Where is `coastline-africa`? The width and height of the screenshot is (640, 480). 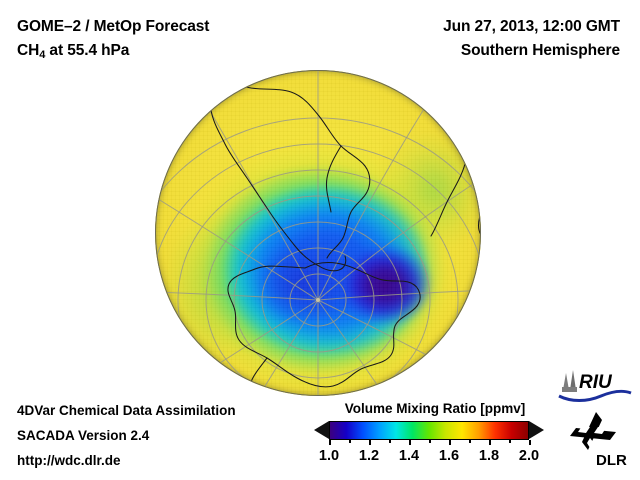 coastline-africa is located at coordinates (450, 159).